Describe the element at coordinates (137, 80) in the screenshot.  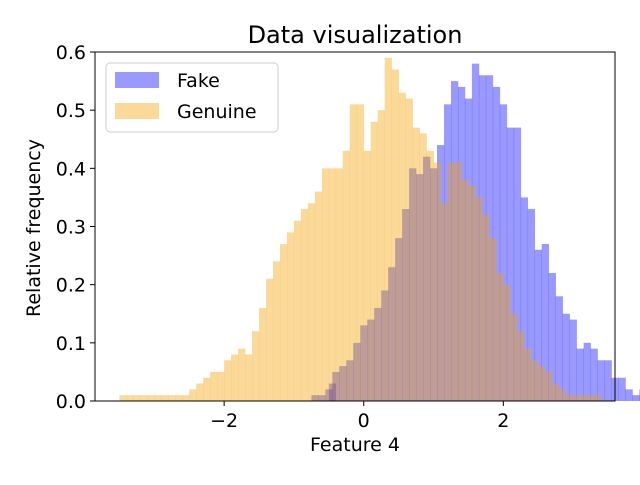
I see `legend-swatch-fake` at that location.